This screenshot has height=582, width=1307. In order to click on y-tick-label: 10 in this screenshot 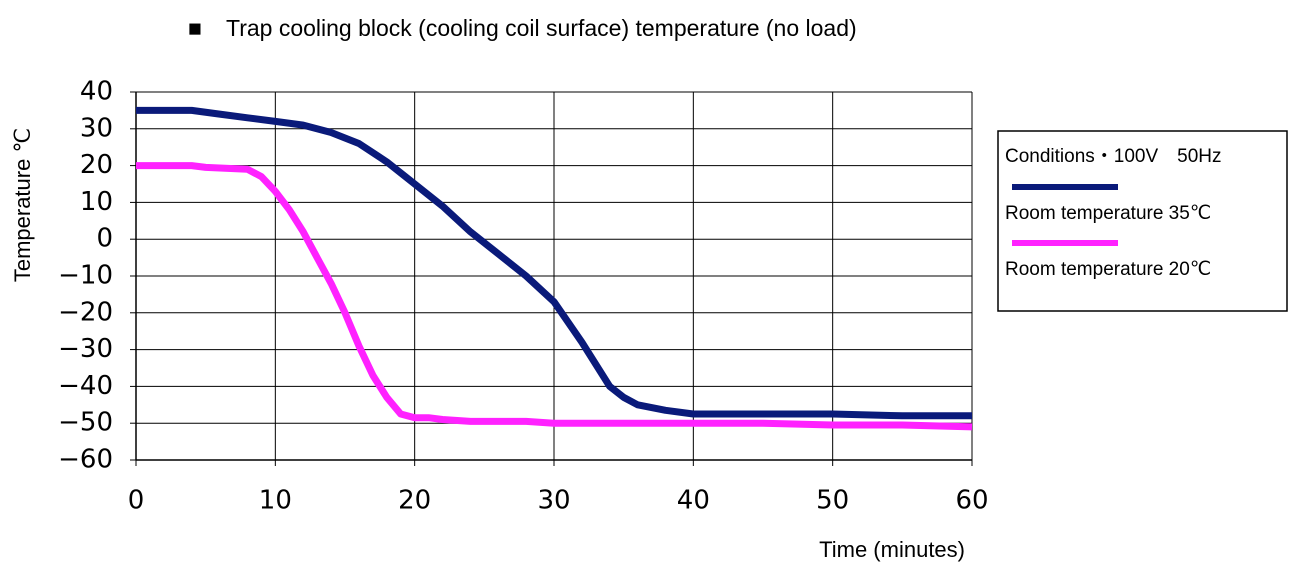, I will do `click(96, 202)`.